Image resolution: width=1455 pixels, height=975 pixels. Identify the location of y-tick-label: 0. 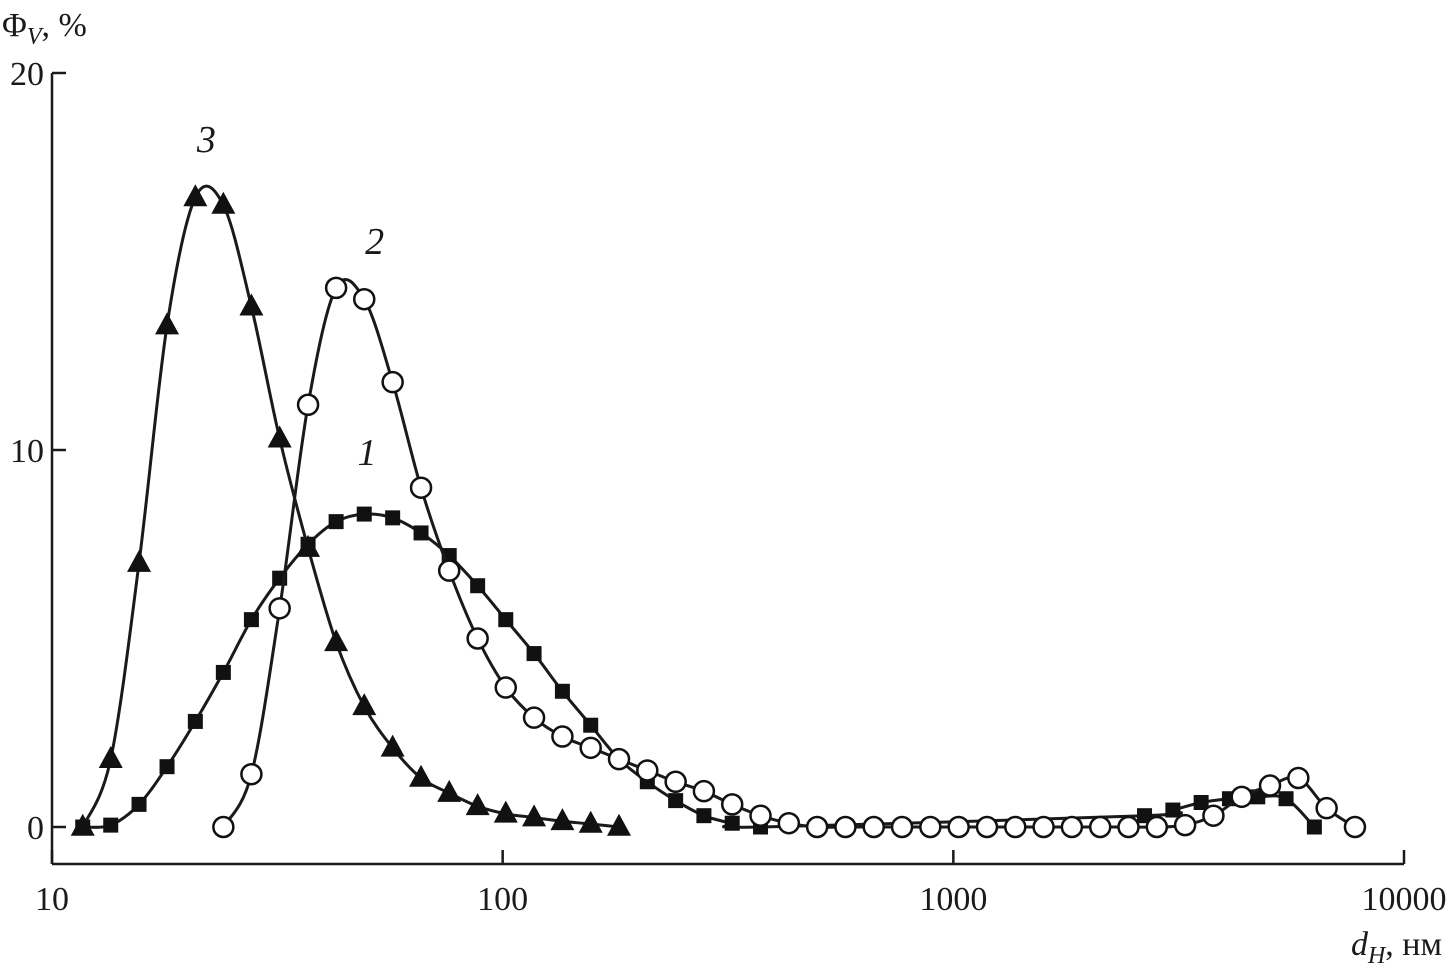
(35, 828).